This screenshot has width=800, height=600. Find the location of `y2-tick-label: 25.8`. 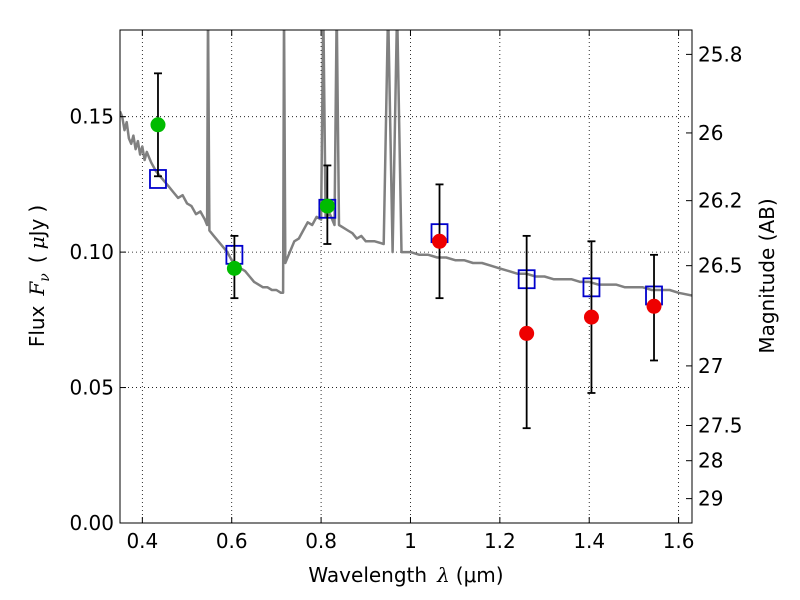

y2-tick-label: 25.8 is located at coordinates (720, 54).